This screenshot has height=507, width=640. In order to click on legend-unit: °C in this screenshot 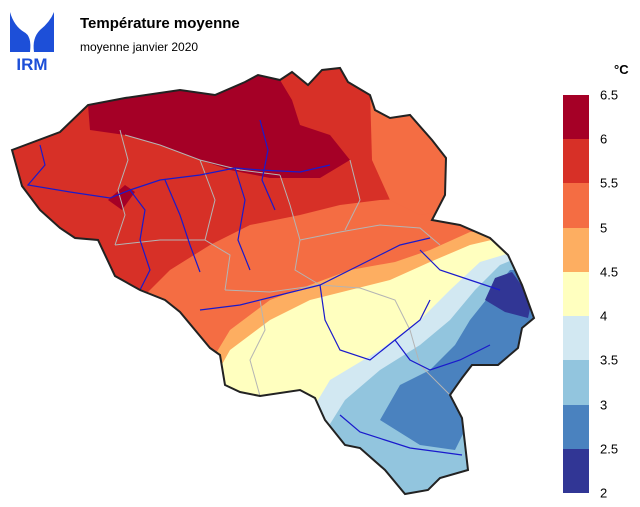, I will do `click(621, 69)`.